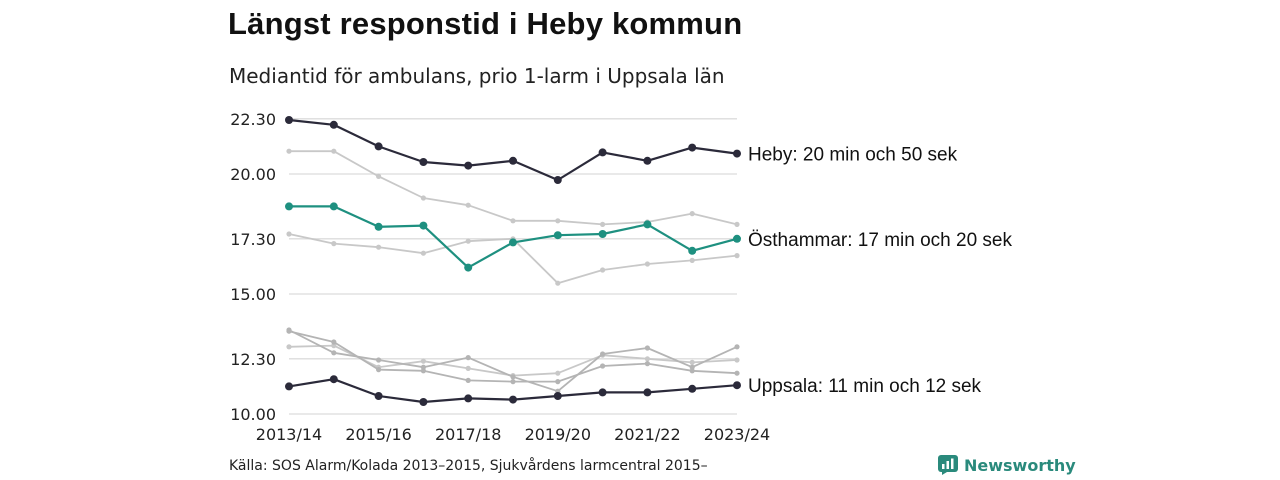 The width and height of the screenshot is (1280, 480). What do you see at coordinates (948, 465) in the screenshot?
I see `newsworthy-logo-icon` at bounding box center [948, 465].